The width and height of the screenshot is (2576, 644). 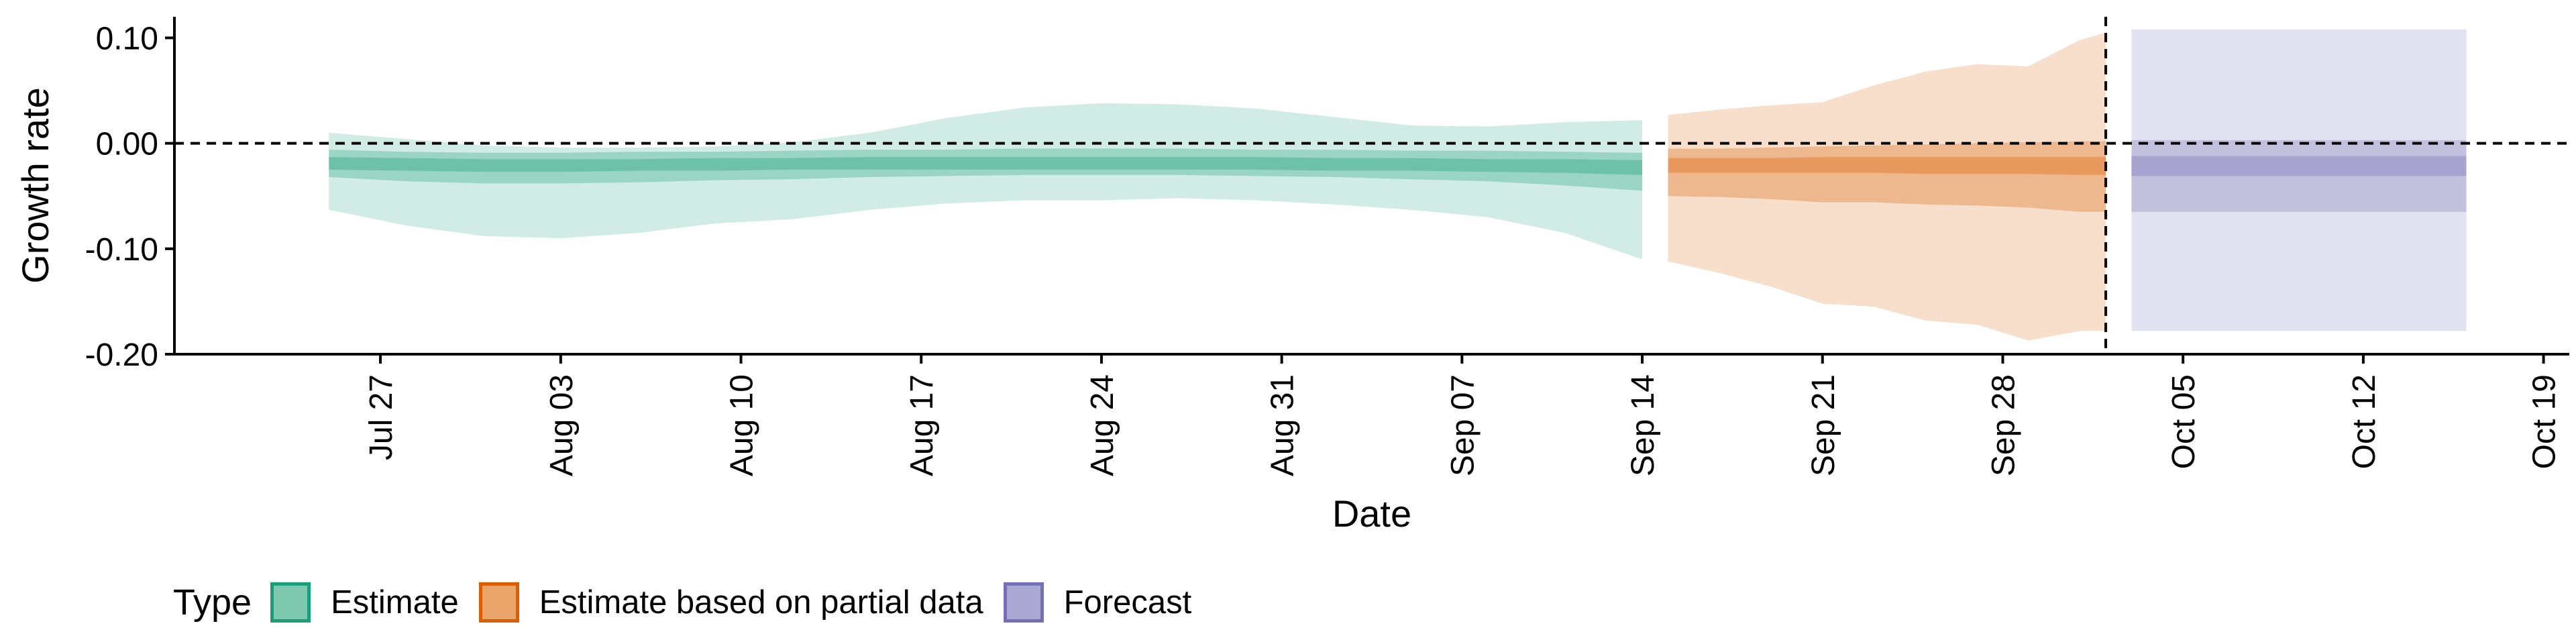 What do you see at coordinates (2364, 421) in the screenshot?
I see `x-tick-label: Oct 12` at bounding box center [2364, 421].